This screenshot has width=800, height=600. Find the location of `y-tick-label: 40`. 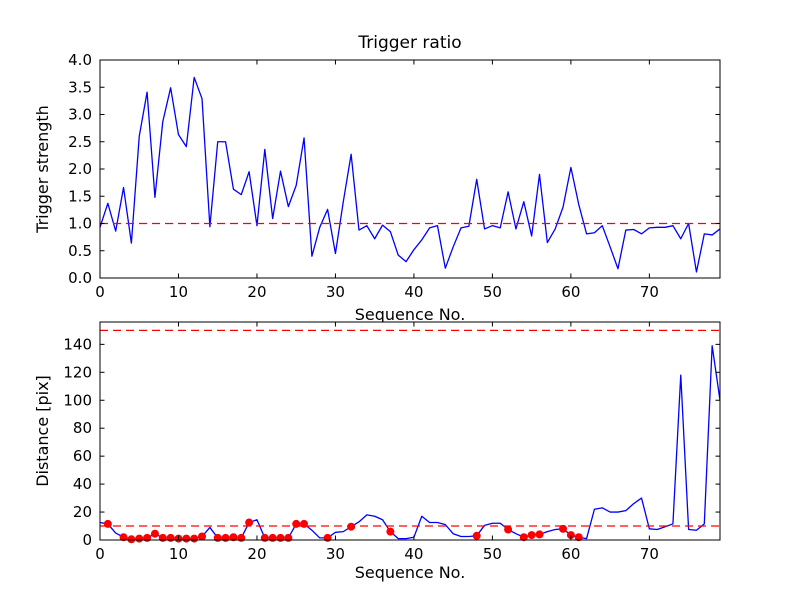

y-tick-label: 40 is located at coordinates (82, 484).